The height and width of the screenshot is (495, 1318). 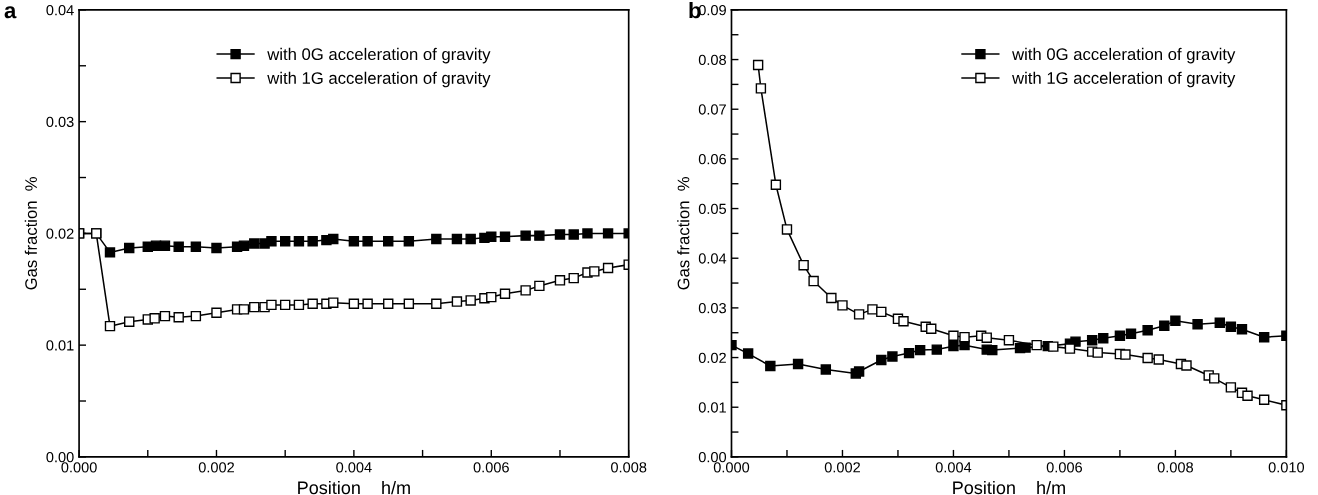 I want to click on text: a, so click(x=10, y=12).